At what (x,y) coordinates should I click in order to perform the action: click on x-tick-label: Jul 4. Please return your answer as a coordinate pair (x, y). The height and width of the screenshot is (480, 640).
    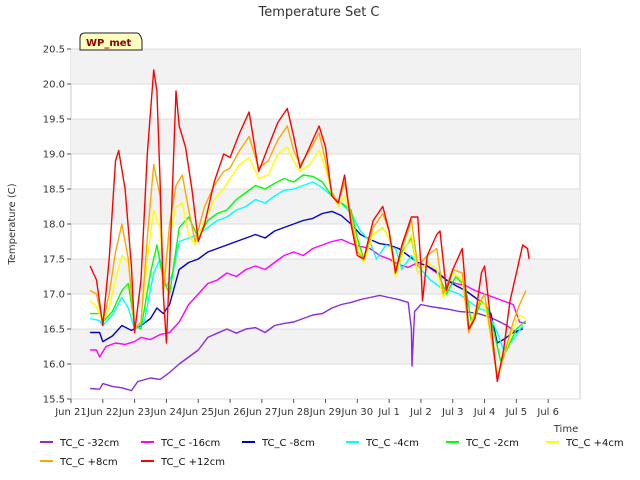
    Looking at the image, I should click on (484, 412).